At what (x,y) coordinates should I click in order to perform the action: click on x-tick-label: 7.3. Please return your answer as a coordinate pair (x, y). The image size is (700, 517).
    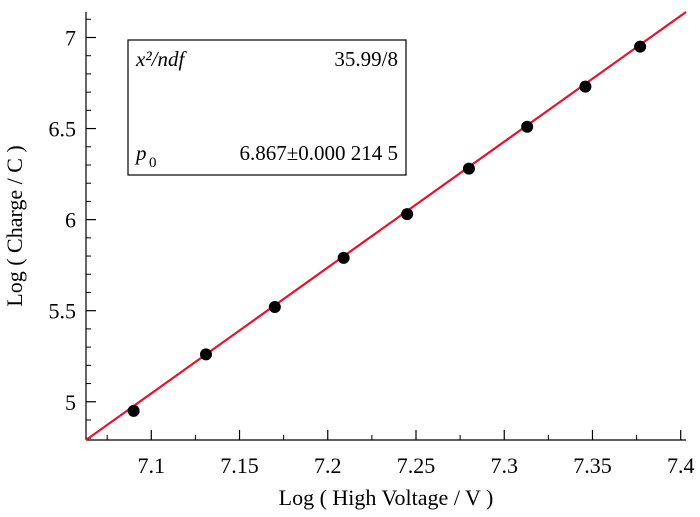
    Looking at the image, I should click on (504, 465).